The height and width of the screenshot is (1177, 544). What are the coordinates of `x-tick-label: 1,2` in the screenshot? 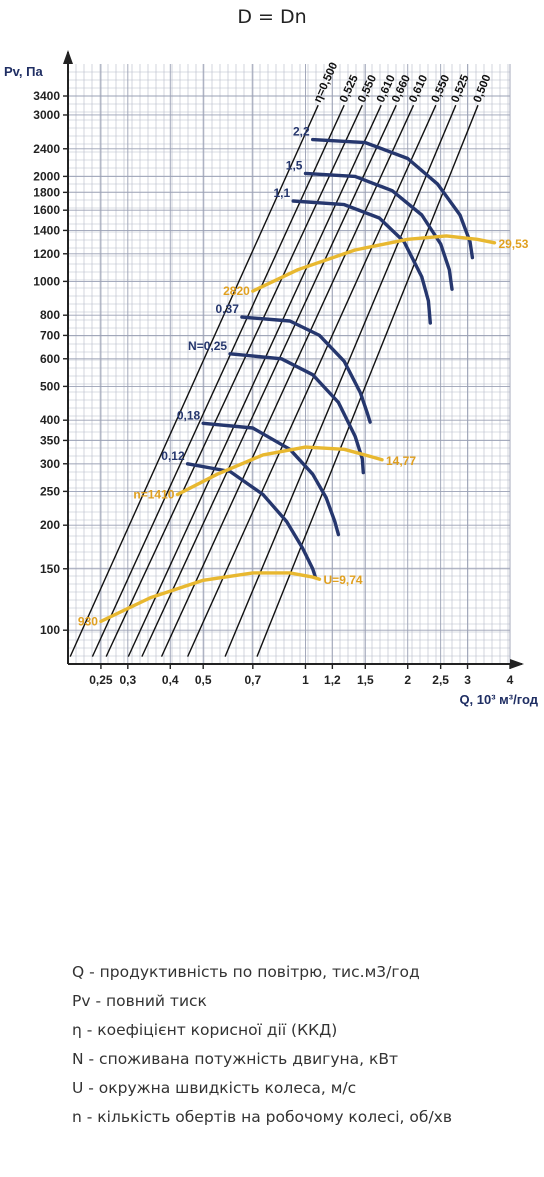 It's located at (332, 680).